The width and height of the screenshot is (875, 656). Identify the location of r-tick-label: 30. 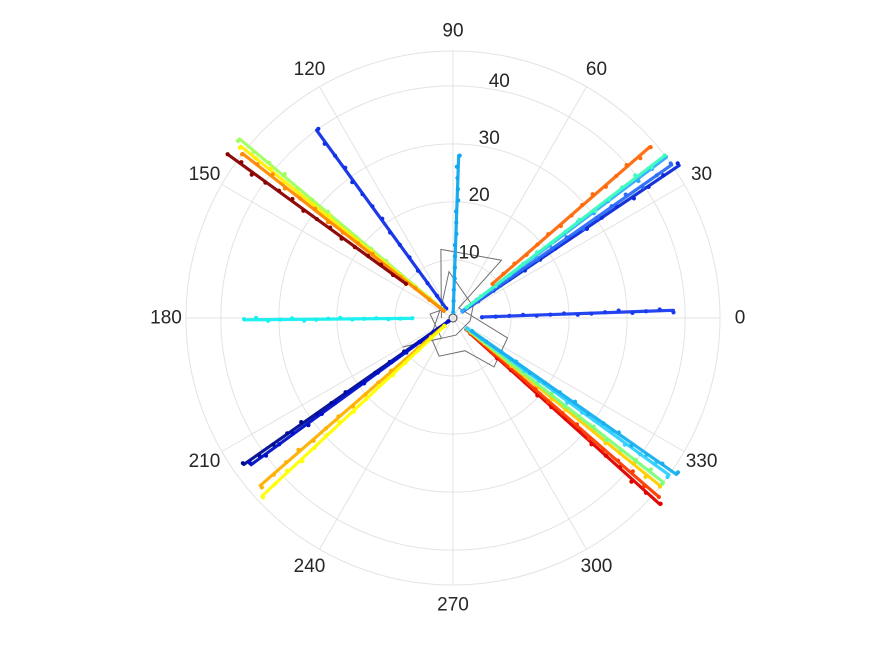
(489, 138).